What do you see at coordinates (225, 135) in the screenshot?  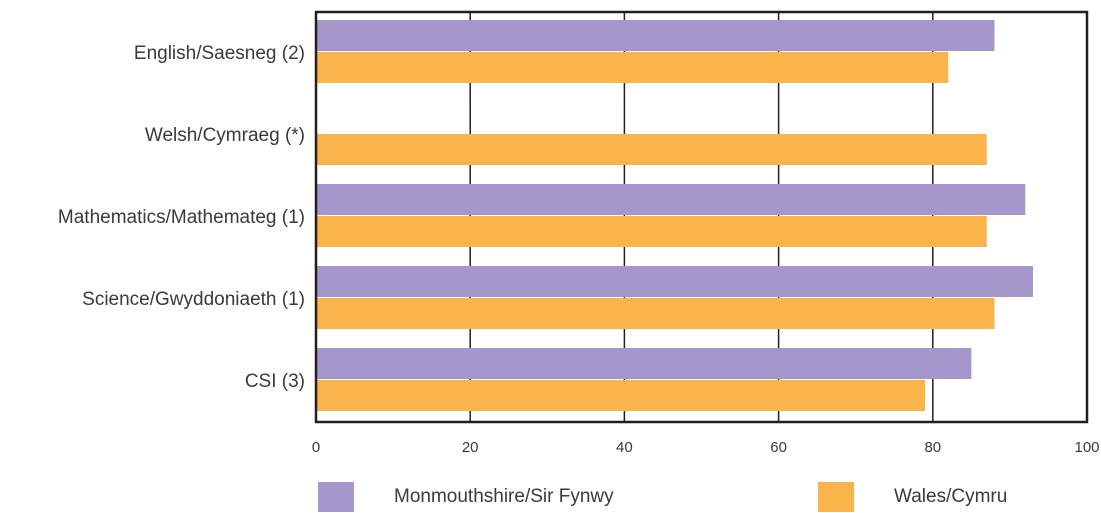 I see `category-label: Welsh/Cymraeg (*)` at bounding box center [225, 135].